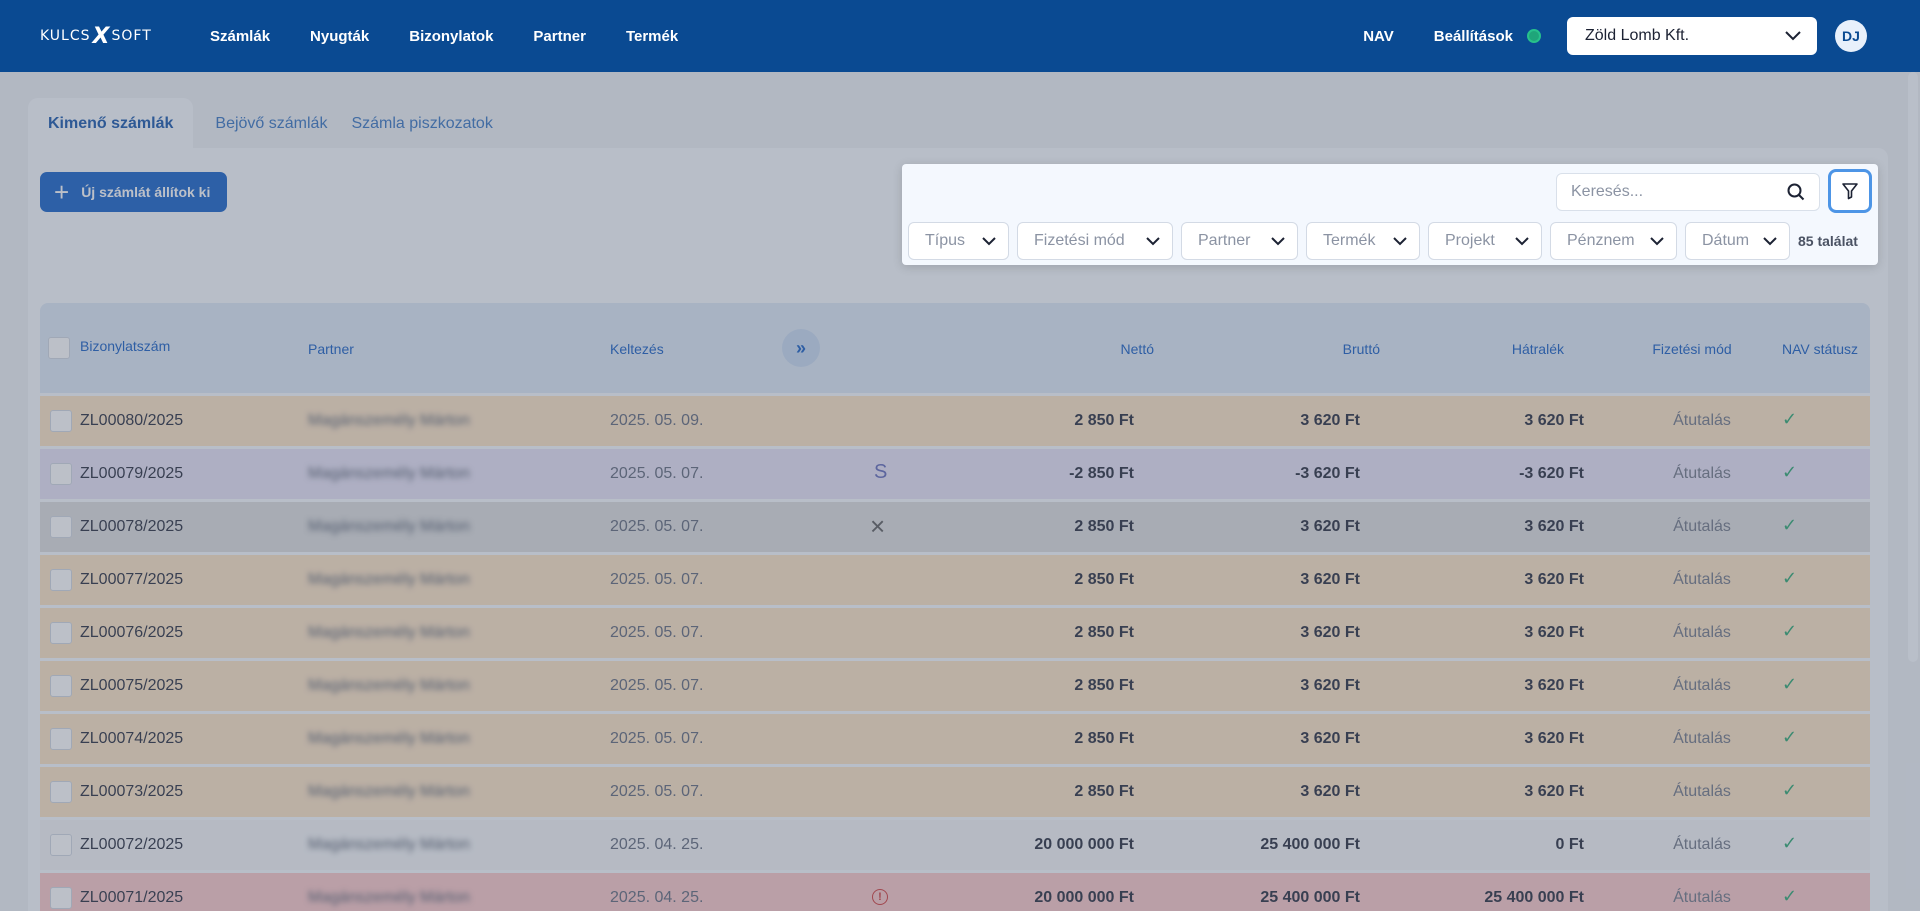 The height and width of the screenshot is (911, 1920). I want to click on company-select: Zöld Lomb Kft., so click(1692, 36).